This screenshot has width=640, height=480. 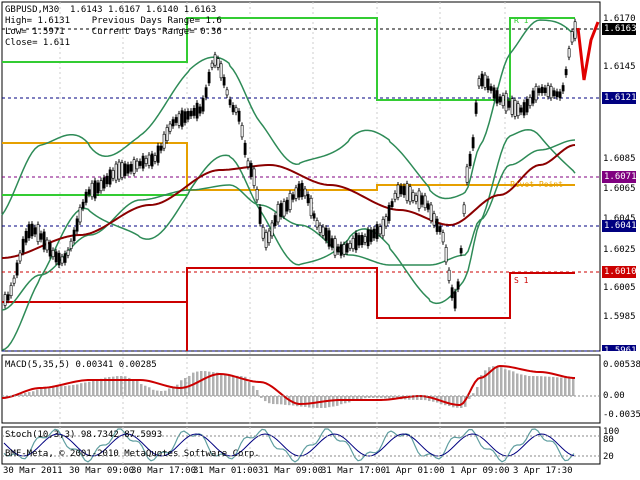 What do you see at coordinates (619, 317) in the screenshot?
I see `price-axis-label: 1.5985` at bounding box center [619, 317].